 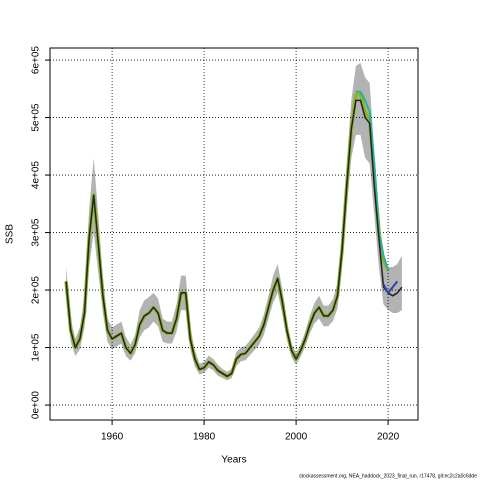 What do you see at coordinates (36, 405) in the screenshot?
I see `y-tick-label: 0e+00` at bounding box center [36, 405].